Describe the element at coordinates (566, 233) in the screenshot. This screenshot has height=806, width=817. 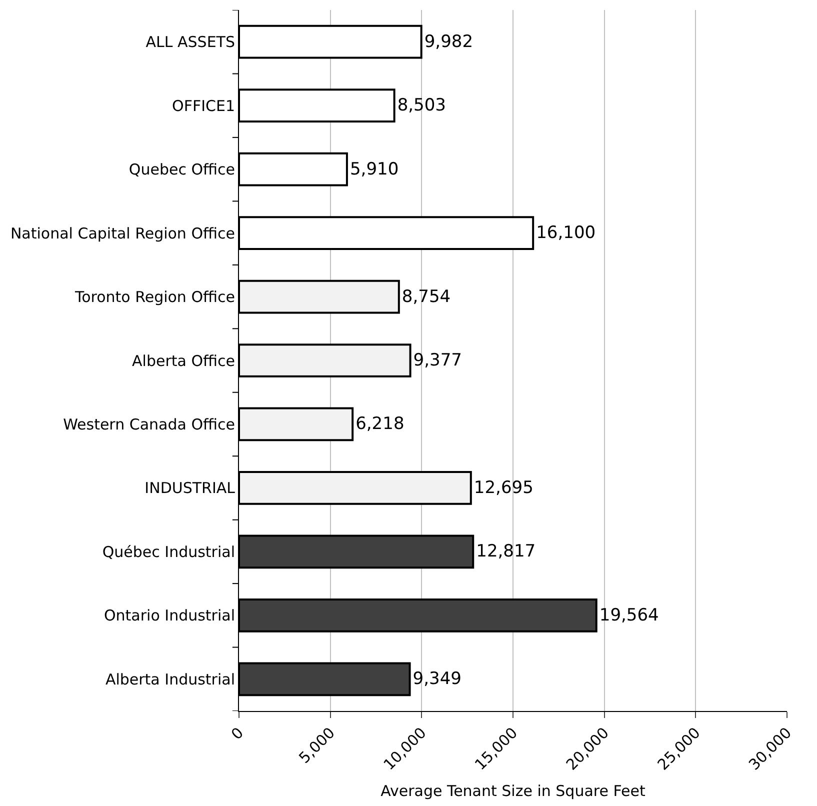
I see `data-label: 16,100` at that location.